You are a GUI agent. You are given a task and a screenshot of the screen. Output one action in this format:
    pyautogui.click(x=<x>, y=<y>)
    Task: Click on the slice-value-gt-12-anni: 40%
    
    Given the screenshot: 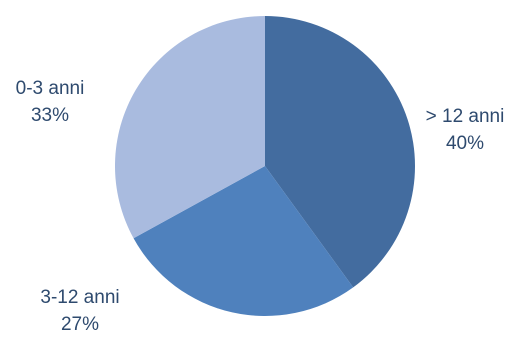 What is the action you would take?
    pyautogui.click(x=465, y=143)
    